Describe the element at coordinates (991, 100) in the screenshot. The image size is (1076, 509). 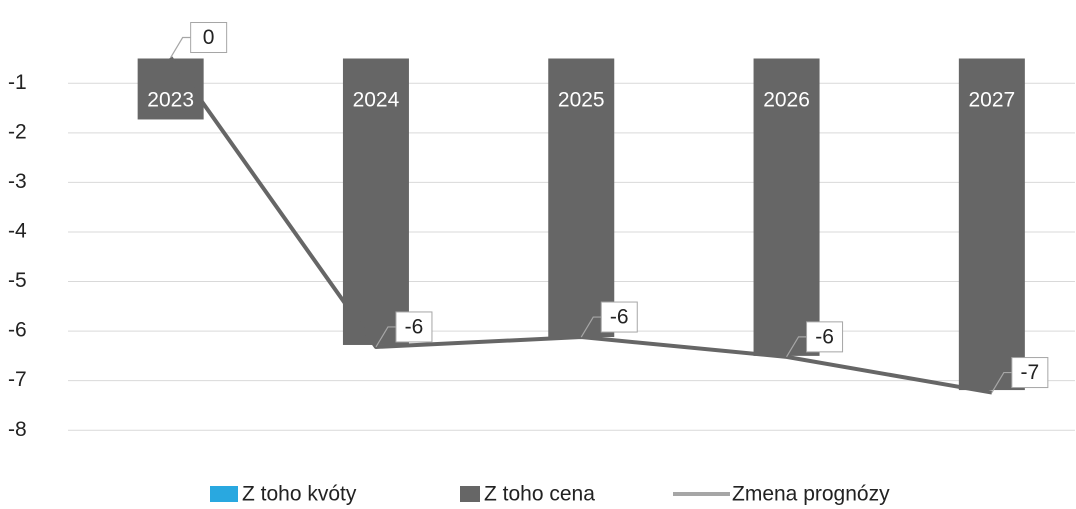
I see `category-label: 2027` at that location.